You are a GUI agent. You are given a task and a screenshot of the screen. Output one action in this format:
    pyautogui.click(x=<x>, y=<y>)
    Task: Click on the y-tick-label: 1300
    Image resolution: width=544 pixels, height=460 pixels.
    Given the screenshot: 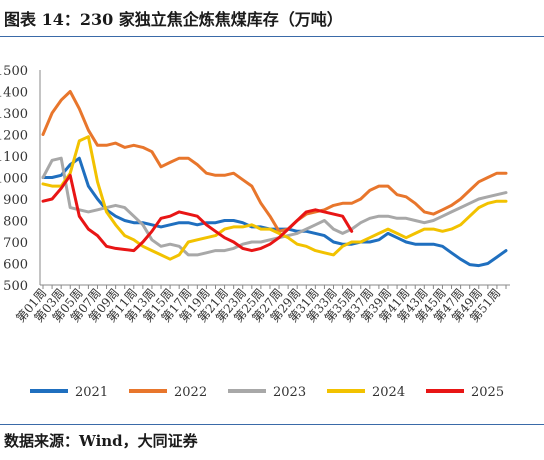 What is the action you would take?
    pyautogui.click(x=14, y=114)
    